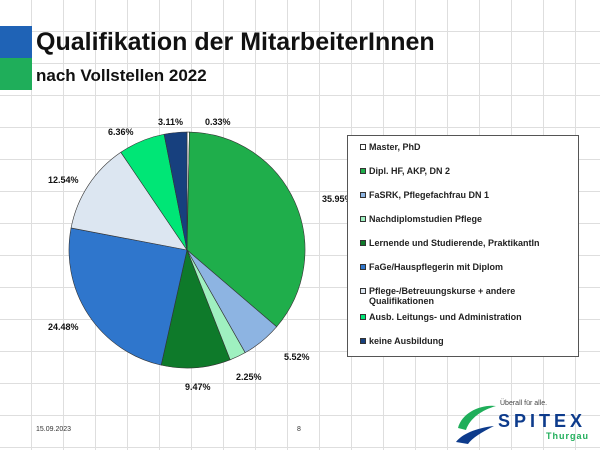 This screenshot has width=600, height=451. I want to click on legend-label: keine Ausbildung, so click(406, 341).